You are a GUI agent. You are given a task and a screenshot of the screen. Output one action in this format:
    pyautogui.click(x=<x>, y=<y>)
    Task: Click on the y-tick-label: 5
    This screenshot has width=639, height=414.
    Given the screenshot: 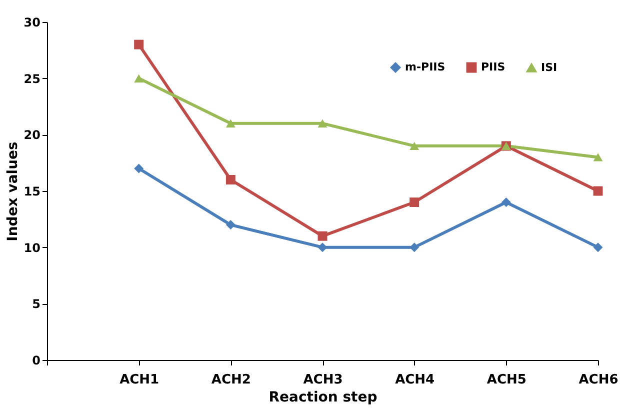 What is the action you would take?
    pyautogui.click(x=36, y=304)
    